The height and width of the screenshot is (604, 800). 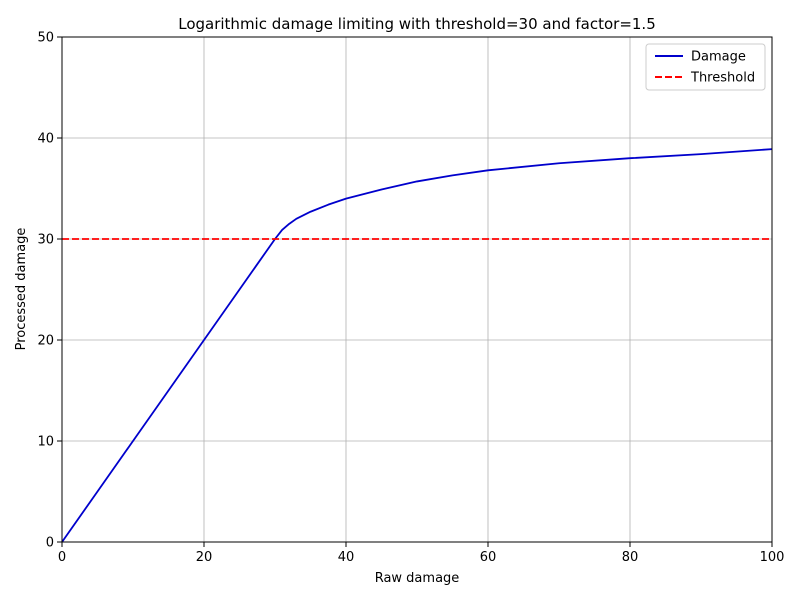 I want to click on x-axis-label: Raw damage, so click(x=417, y=578).